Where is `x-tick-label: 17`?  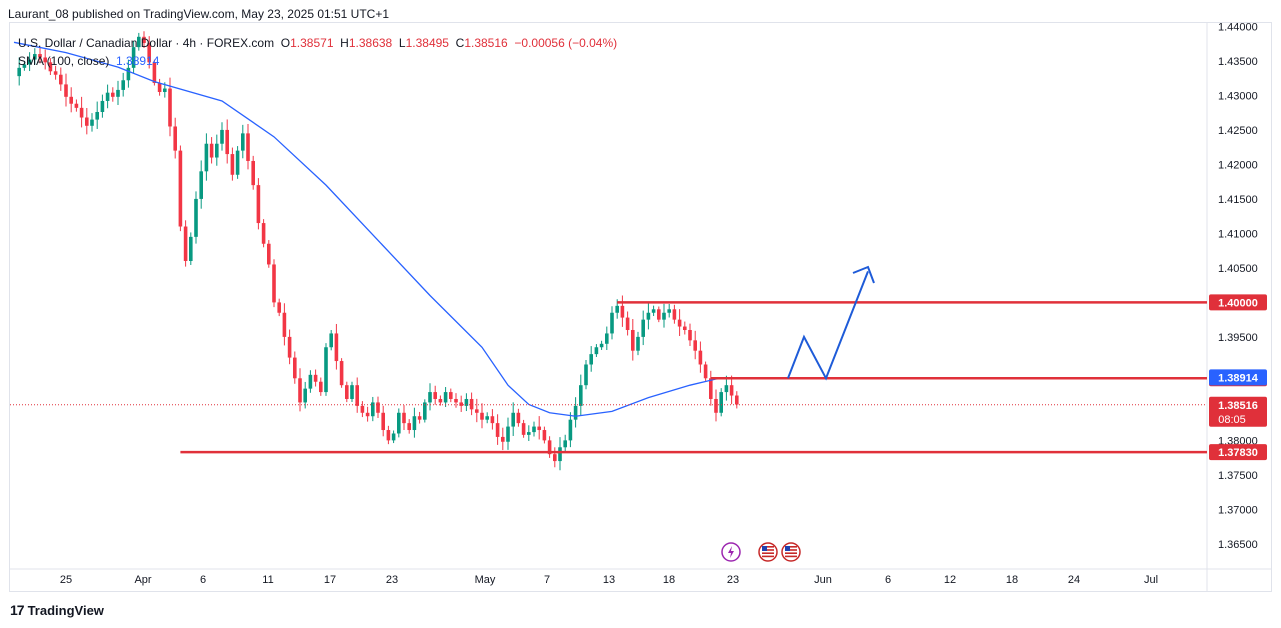 x-tick-label: 17 is located at coordinates (330, 580).